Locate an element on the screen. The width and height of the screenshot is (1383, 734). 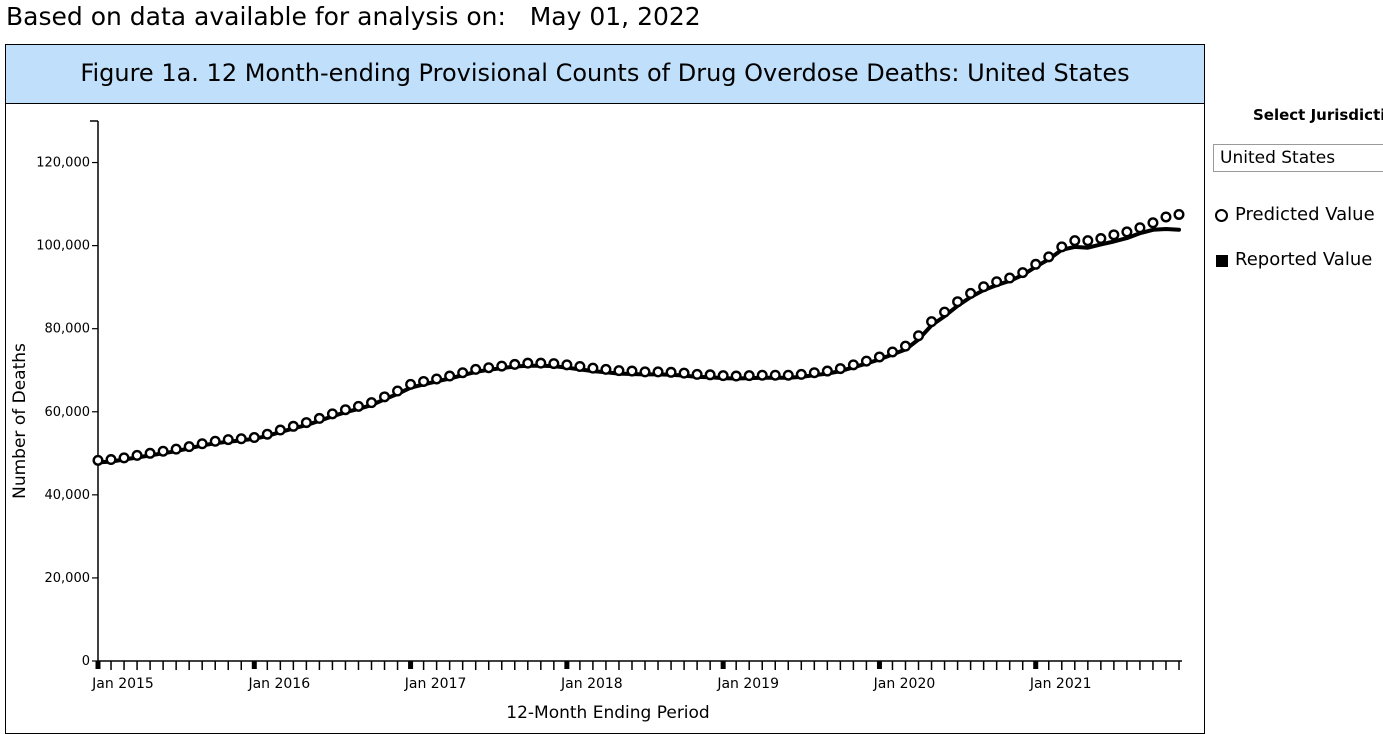
x-tick-label: Jan 2020 is located at coordinates (904, 684).